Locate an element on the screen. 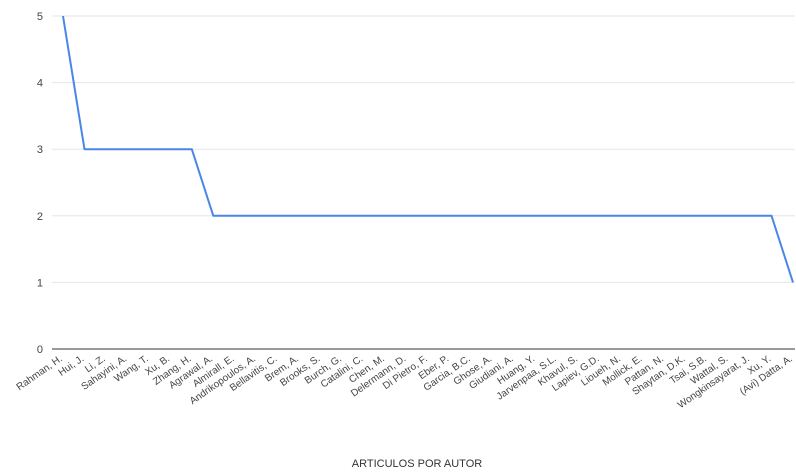  y-tick-label: 1 is located at coordinates (40, 283).